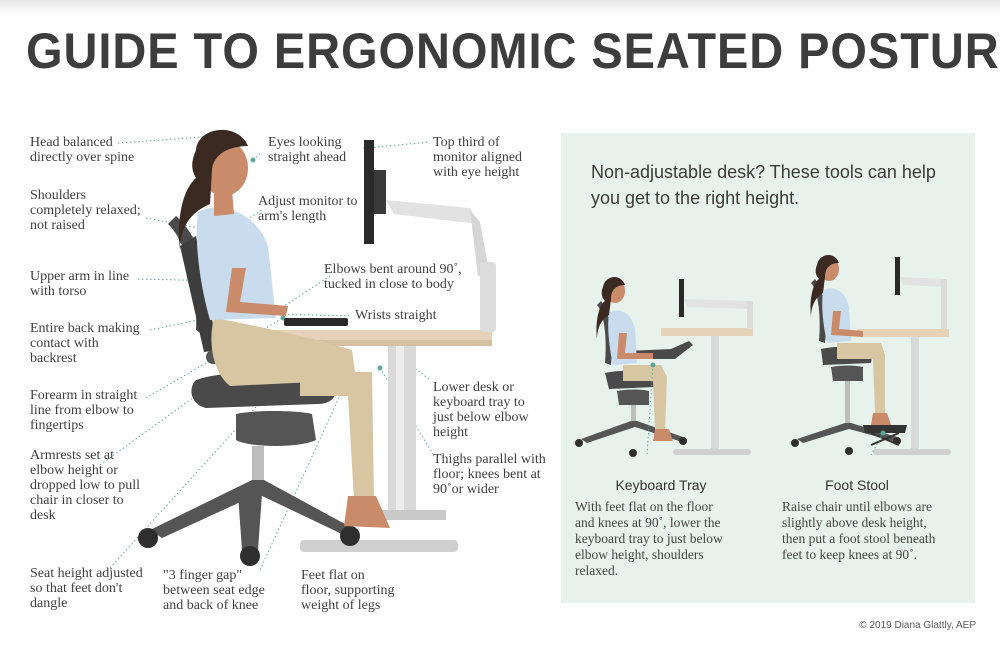 The image size is (1000, 648). What do you see at coordinates (917, 625) in the screenshot?
I see `copyright-credit: © 2019 Diana Glattly, AEP` at bounding box center [917, 625].